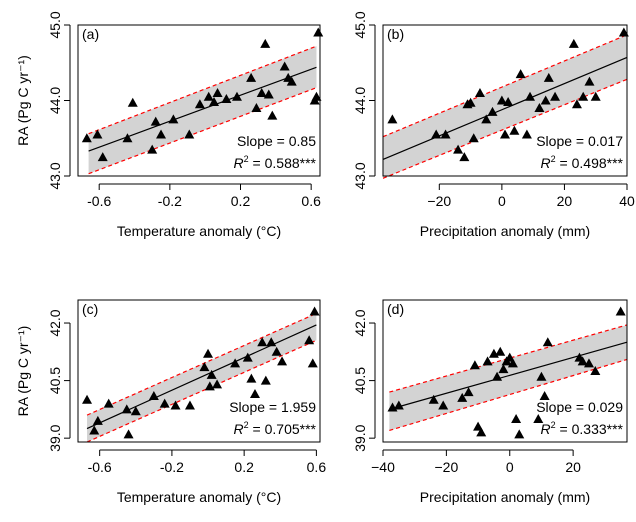  I want to click on panel-label: (a), so click(90, 34).